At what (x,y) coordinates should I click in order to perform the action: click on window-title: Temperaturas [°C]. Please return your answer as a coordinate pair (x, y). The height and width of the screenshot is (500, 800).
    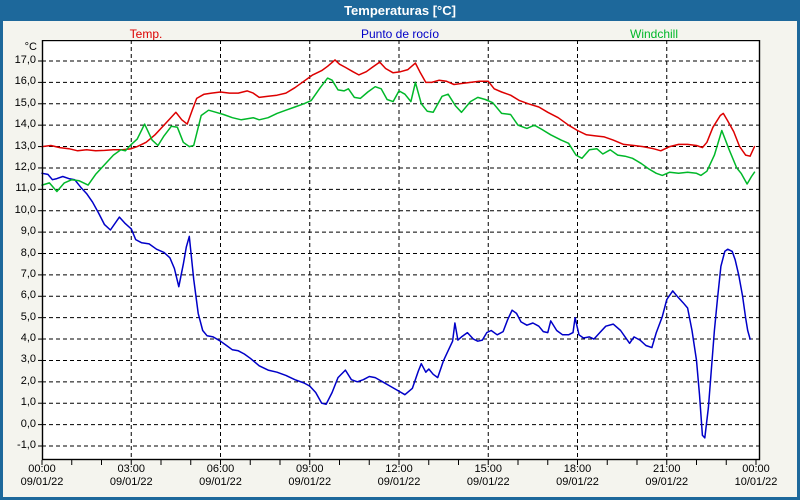
    Looking at the image, I should click on (400, 10).